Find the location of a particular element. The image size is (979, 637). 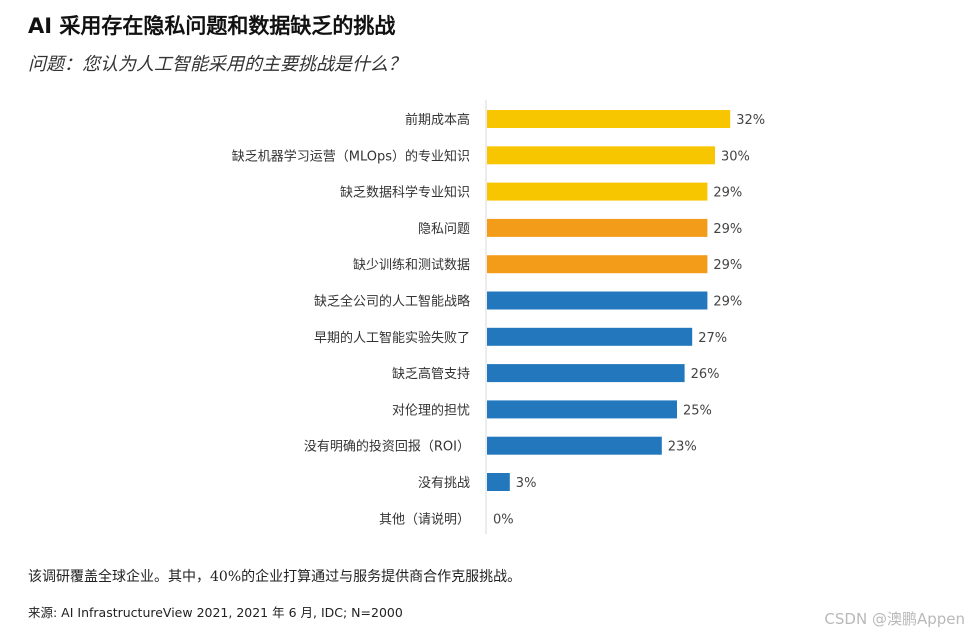

chart-subtitle: 问题：您认为人工智能采用的主要挑战是什么？ is located at coordinates (217, 64).